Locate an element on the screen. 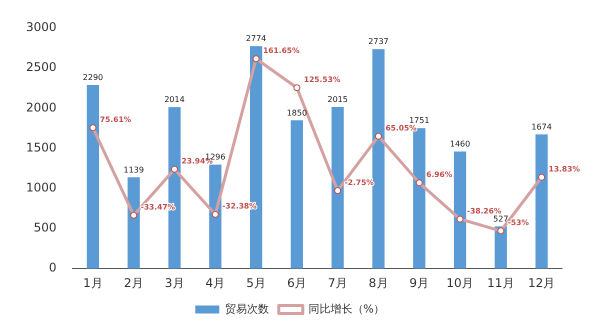  x-tick-label: 2月 is located at coordinates (134, 283).